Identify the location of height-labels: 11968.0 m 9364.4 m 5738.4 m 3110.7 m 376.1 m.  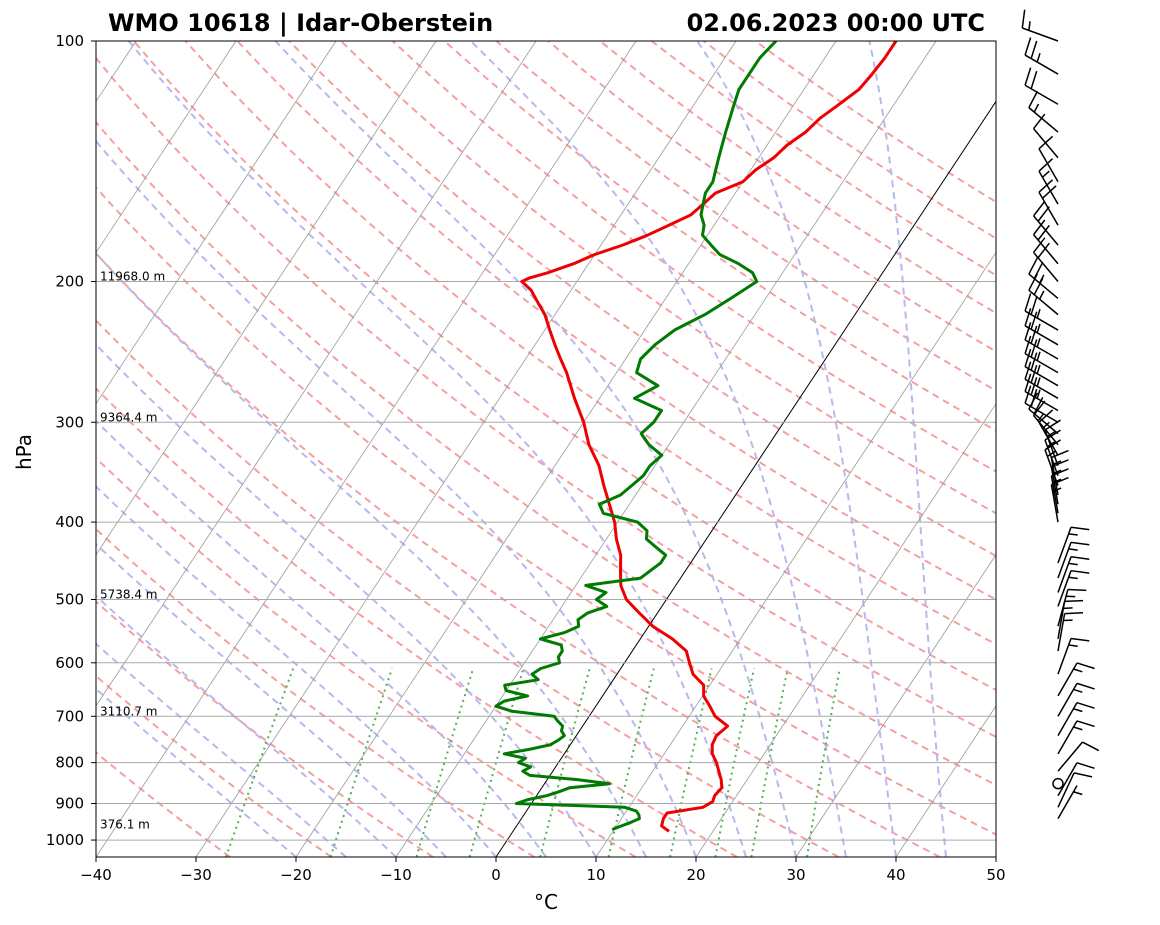
(132, 551).